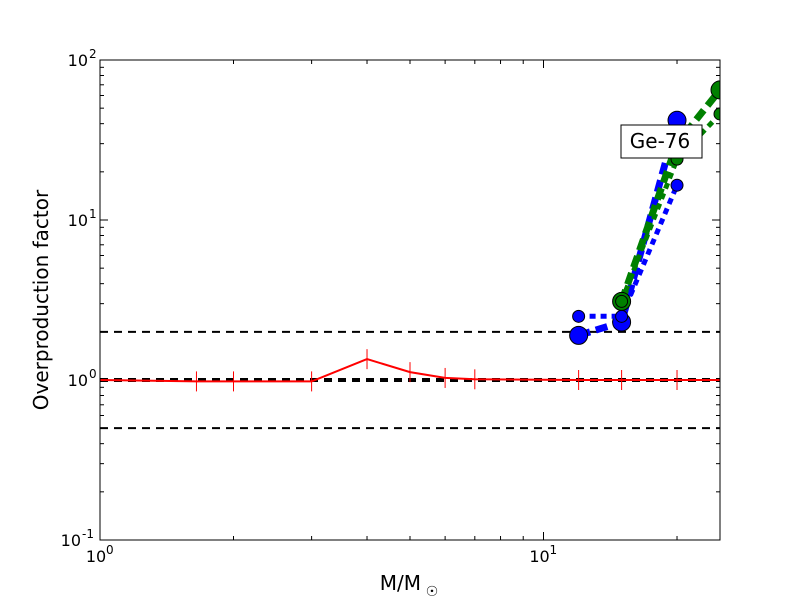  What do you see at coordinates (554, 550) in the screenshot?
I see `x-tick-label-exponent: 1` at bounding box center [554, 550].